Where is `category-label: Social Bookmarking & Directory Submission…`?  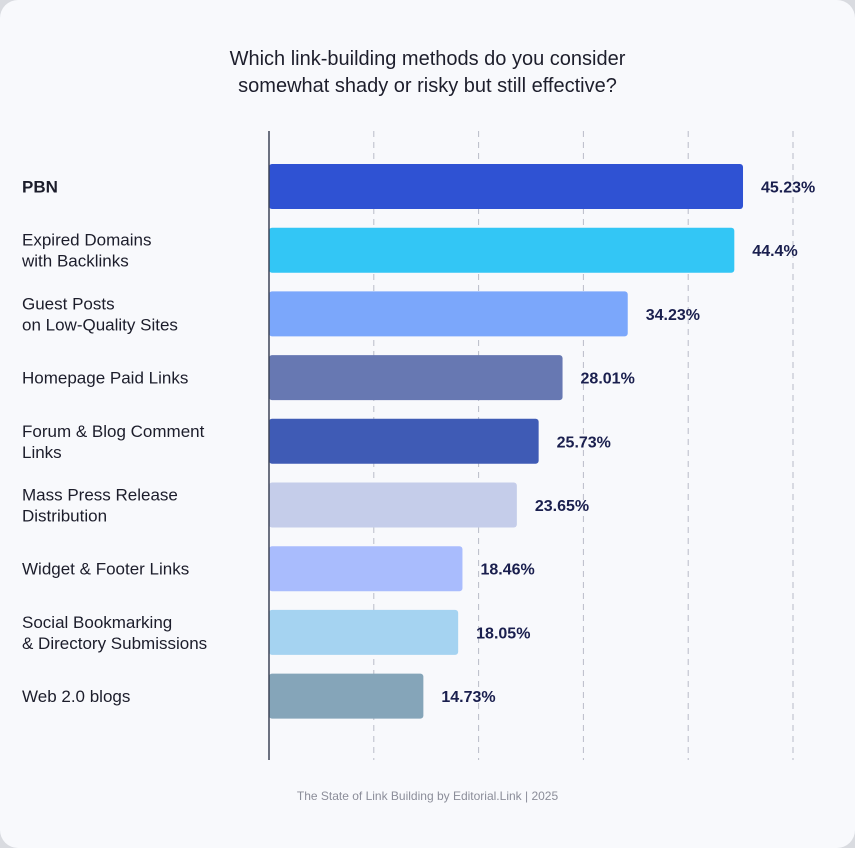 category-label: Social Bookmarking & Directory Submission… is located at coordinates (114, 633).